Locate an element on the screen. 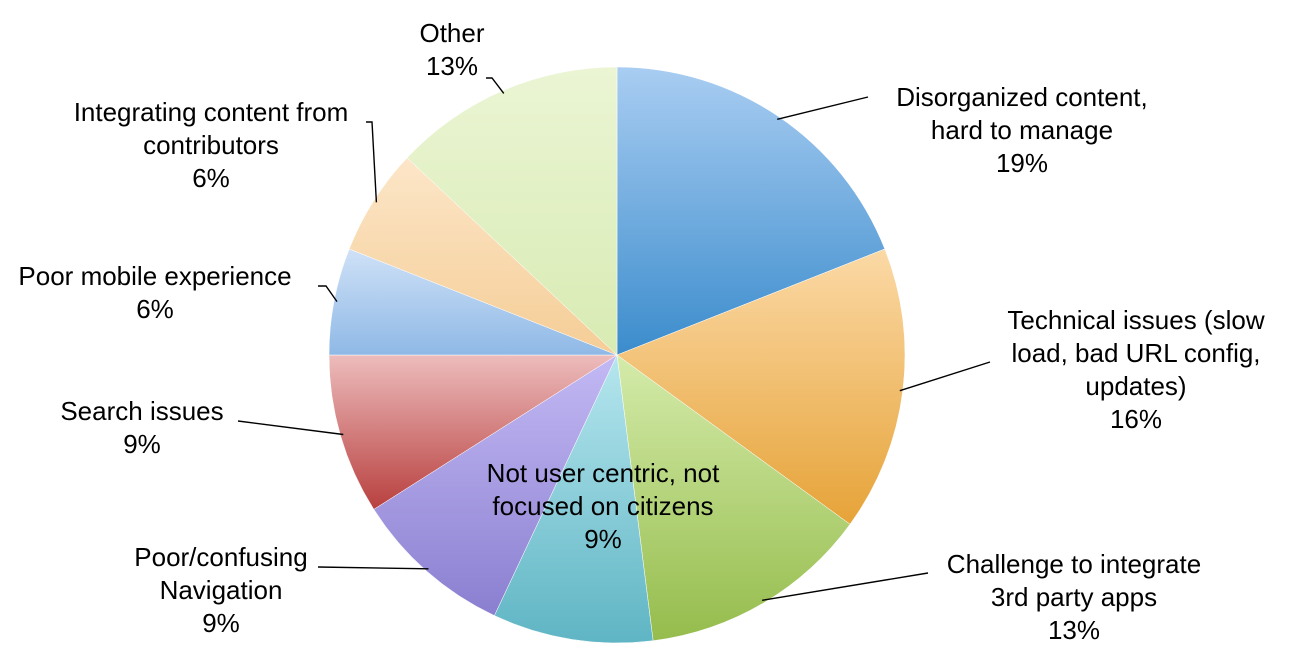  slice-label-line-4-1: Navigation is located at coordinates (221, 590).